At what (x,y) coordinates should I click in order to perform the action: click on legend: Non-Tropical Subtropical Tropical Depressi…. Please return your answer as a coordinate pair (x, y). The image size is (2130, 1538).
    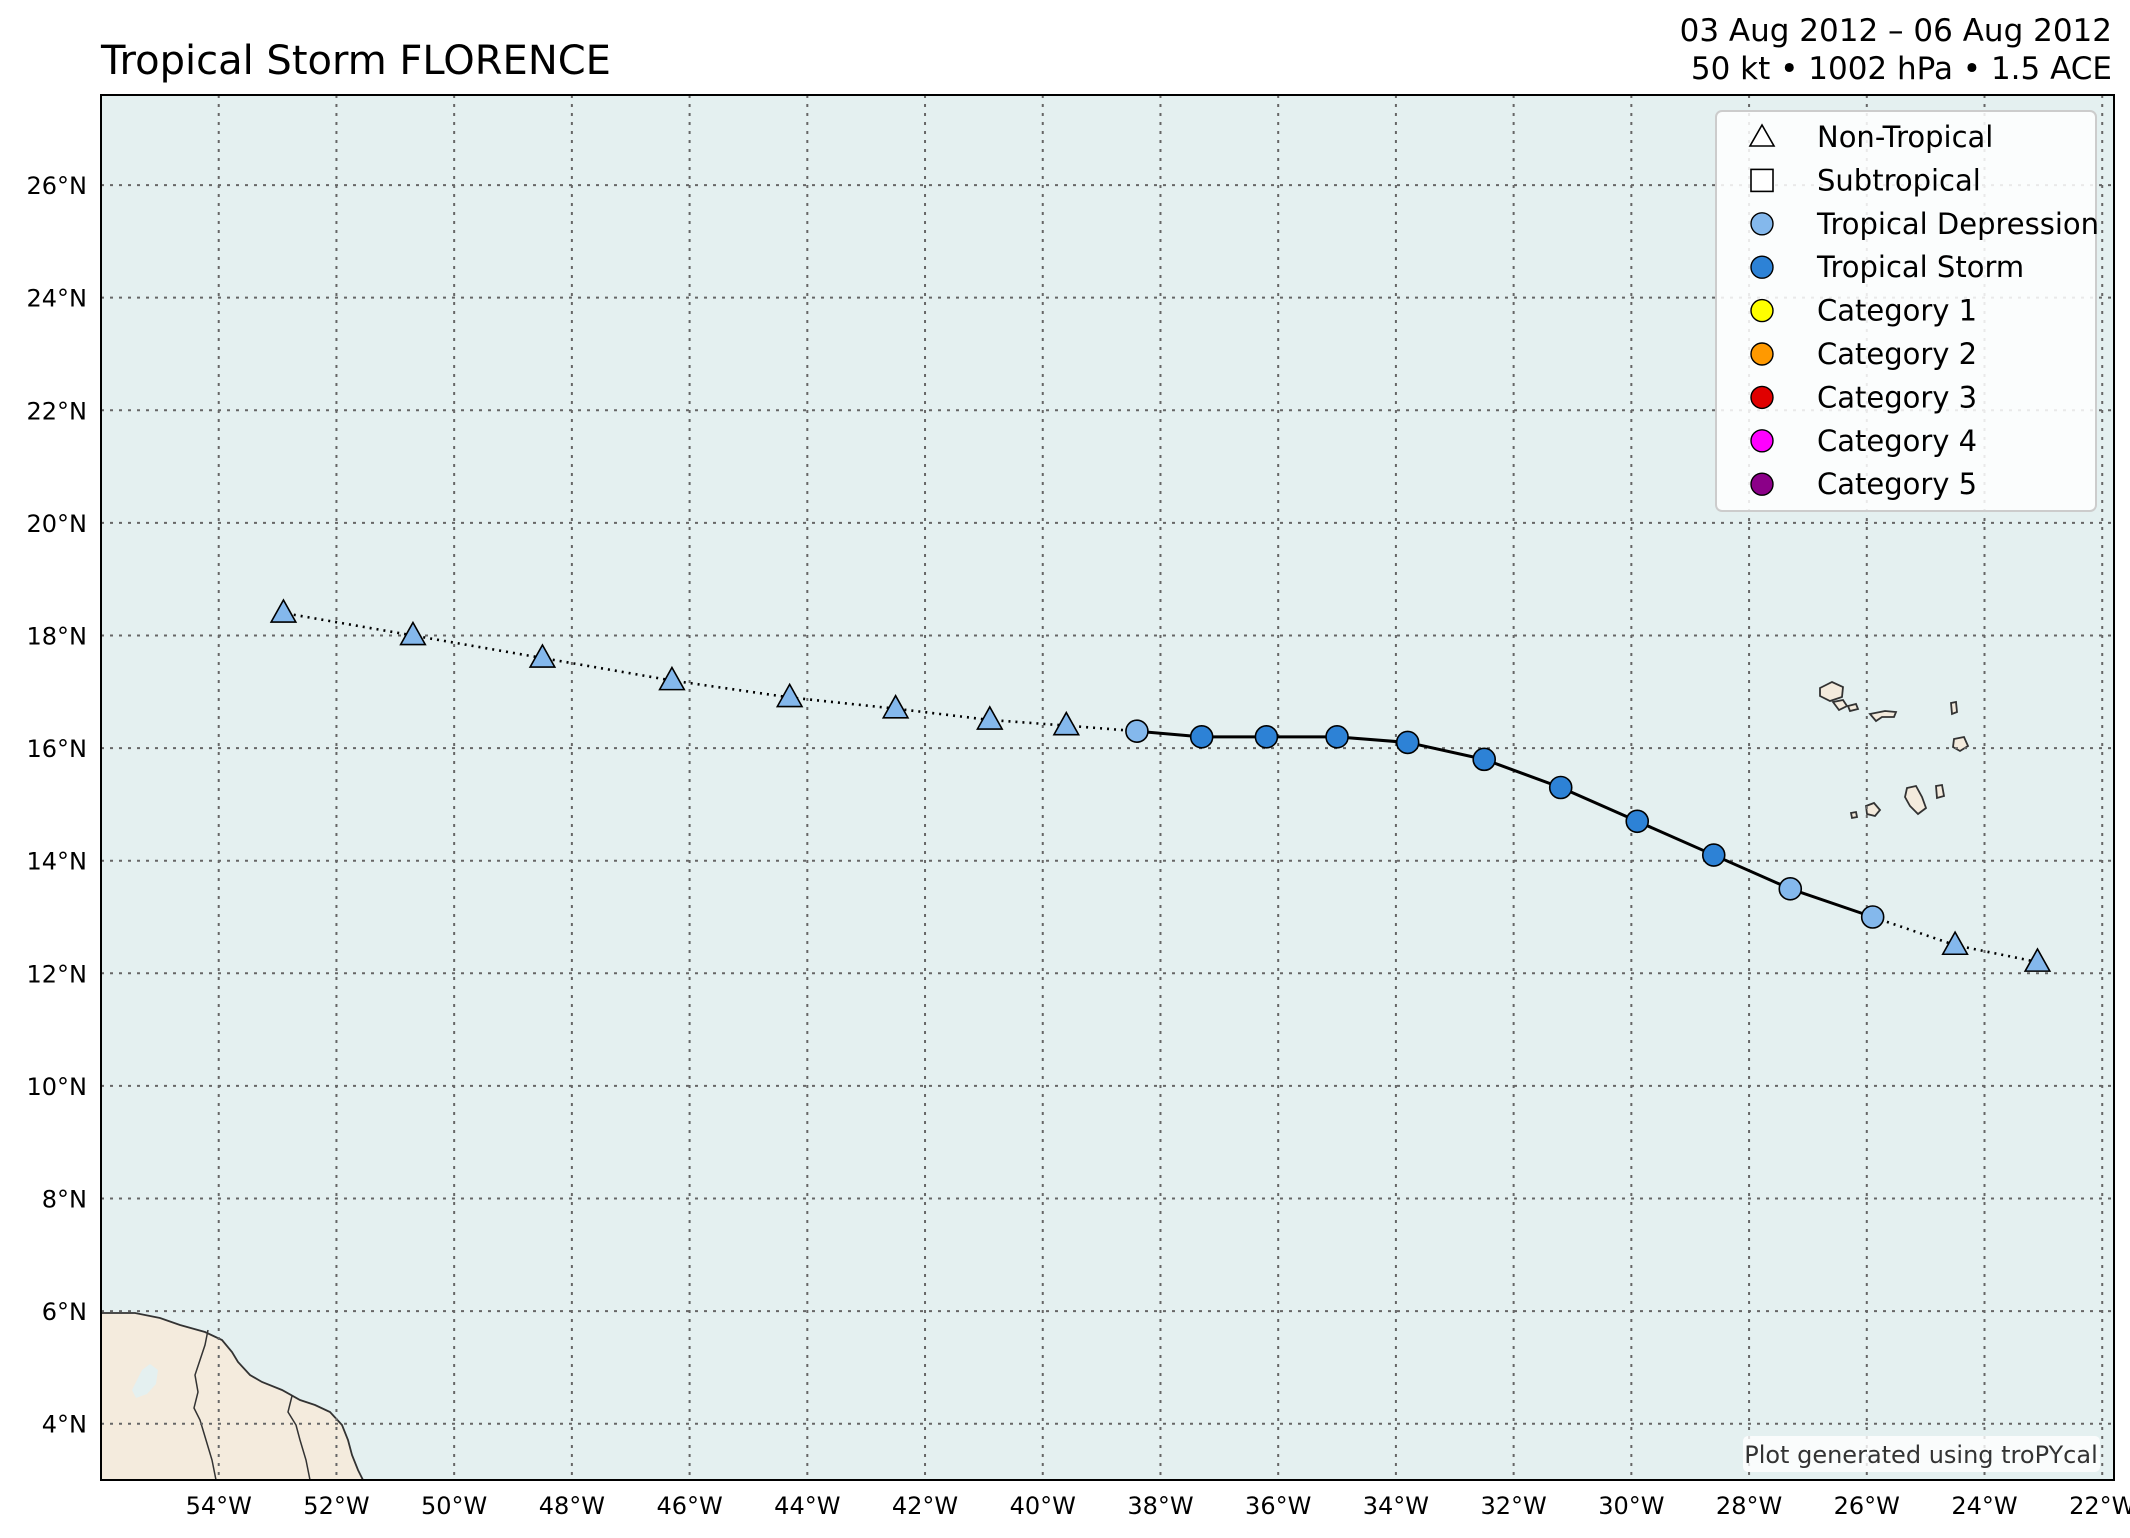
    Looking at the image, I should click on (1907, 311).